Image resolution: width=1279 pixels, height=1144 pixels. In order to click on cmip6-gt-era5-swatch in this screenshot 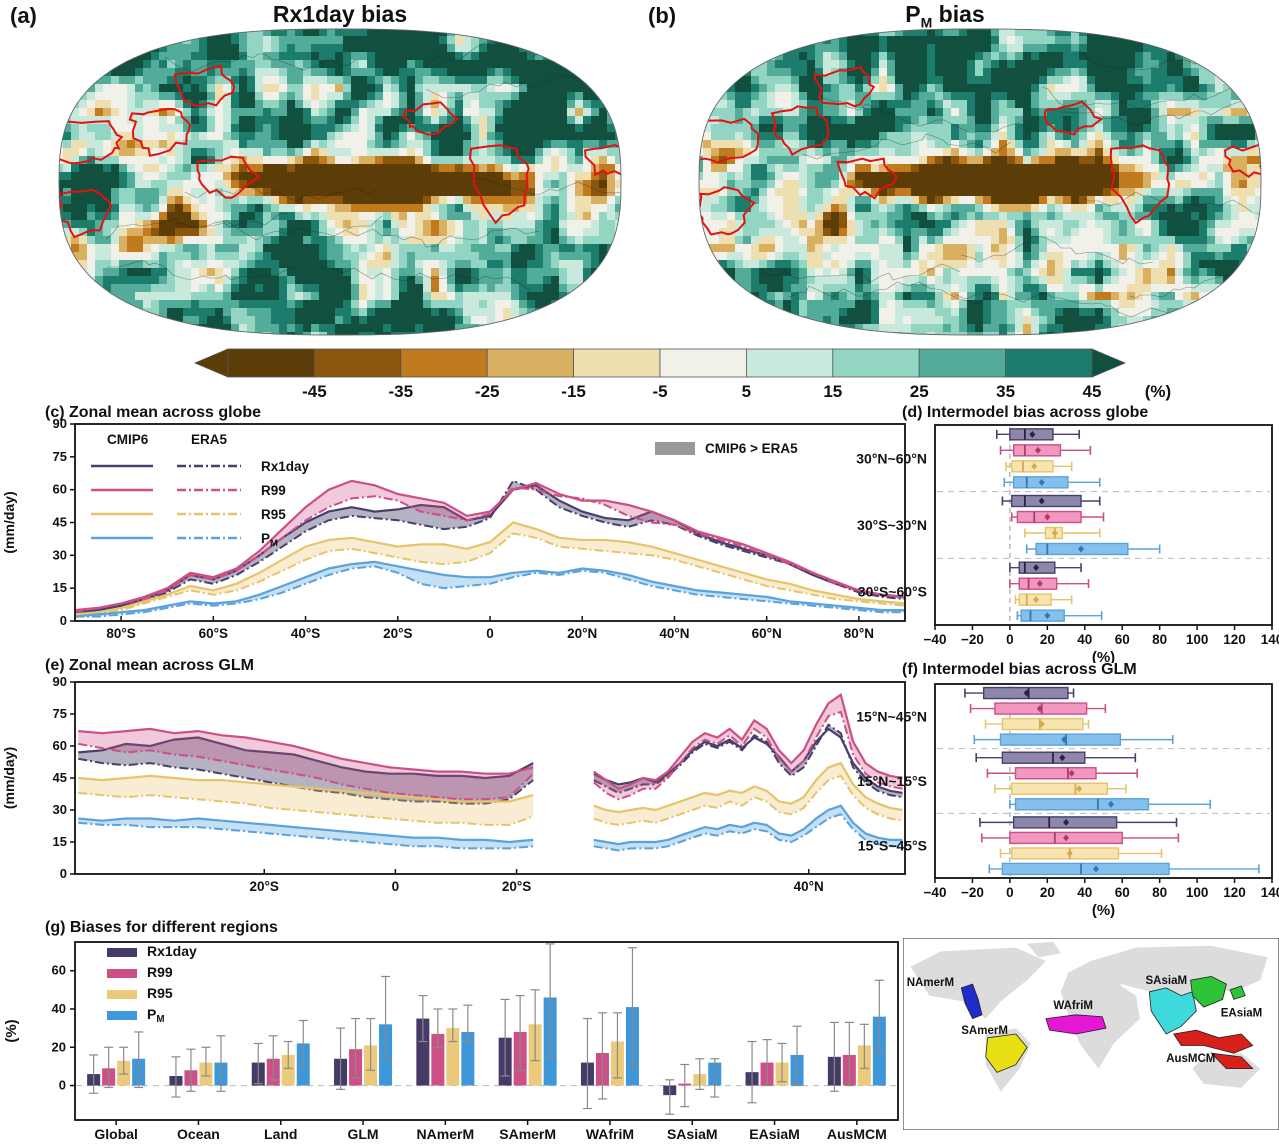, I will do `click(675, 448)`.